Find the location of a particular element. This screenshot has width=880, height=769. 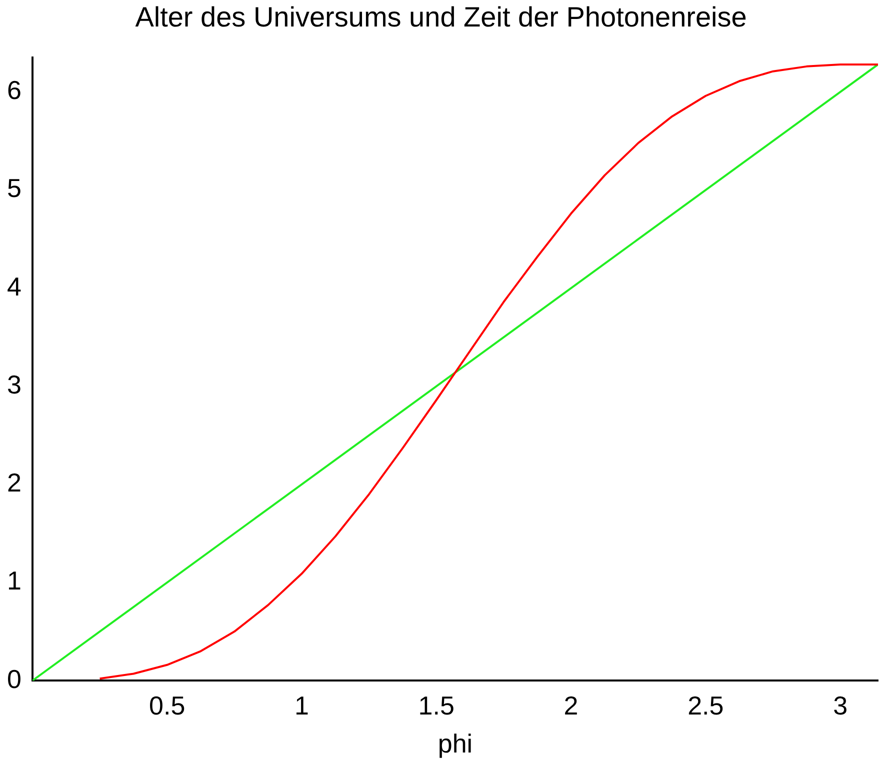

y-tick-label: 6 is located at coordinates (14, 90).